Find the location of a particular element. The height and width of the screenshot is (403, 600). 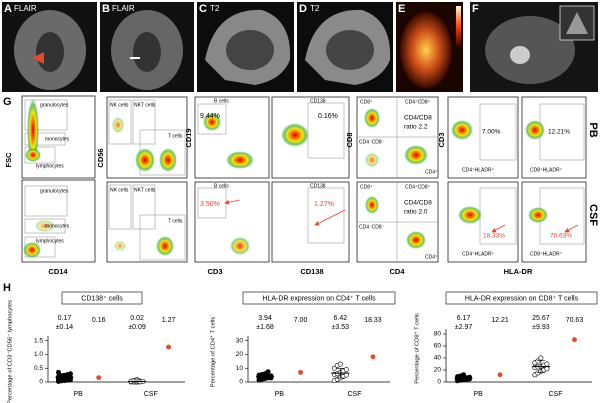

quadrant-label: CD8⁺ is located at coordinates (366, 102).